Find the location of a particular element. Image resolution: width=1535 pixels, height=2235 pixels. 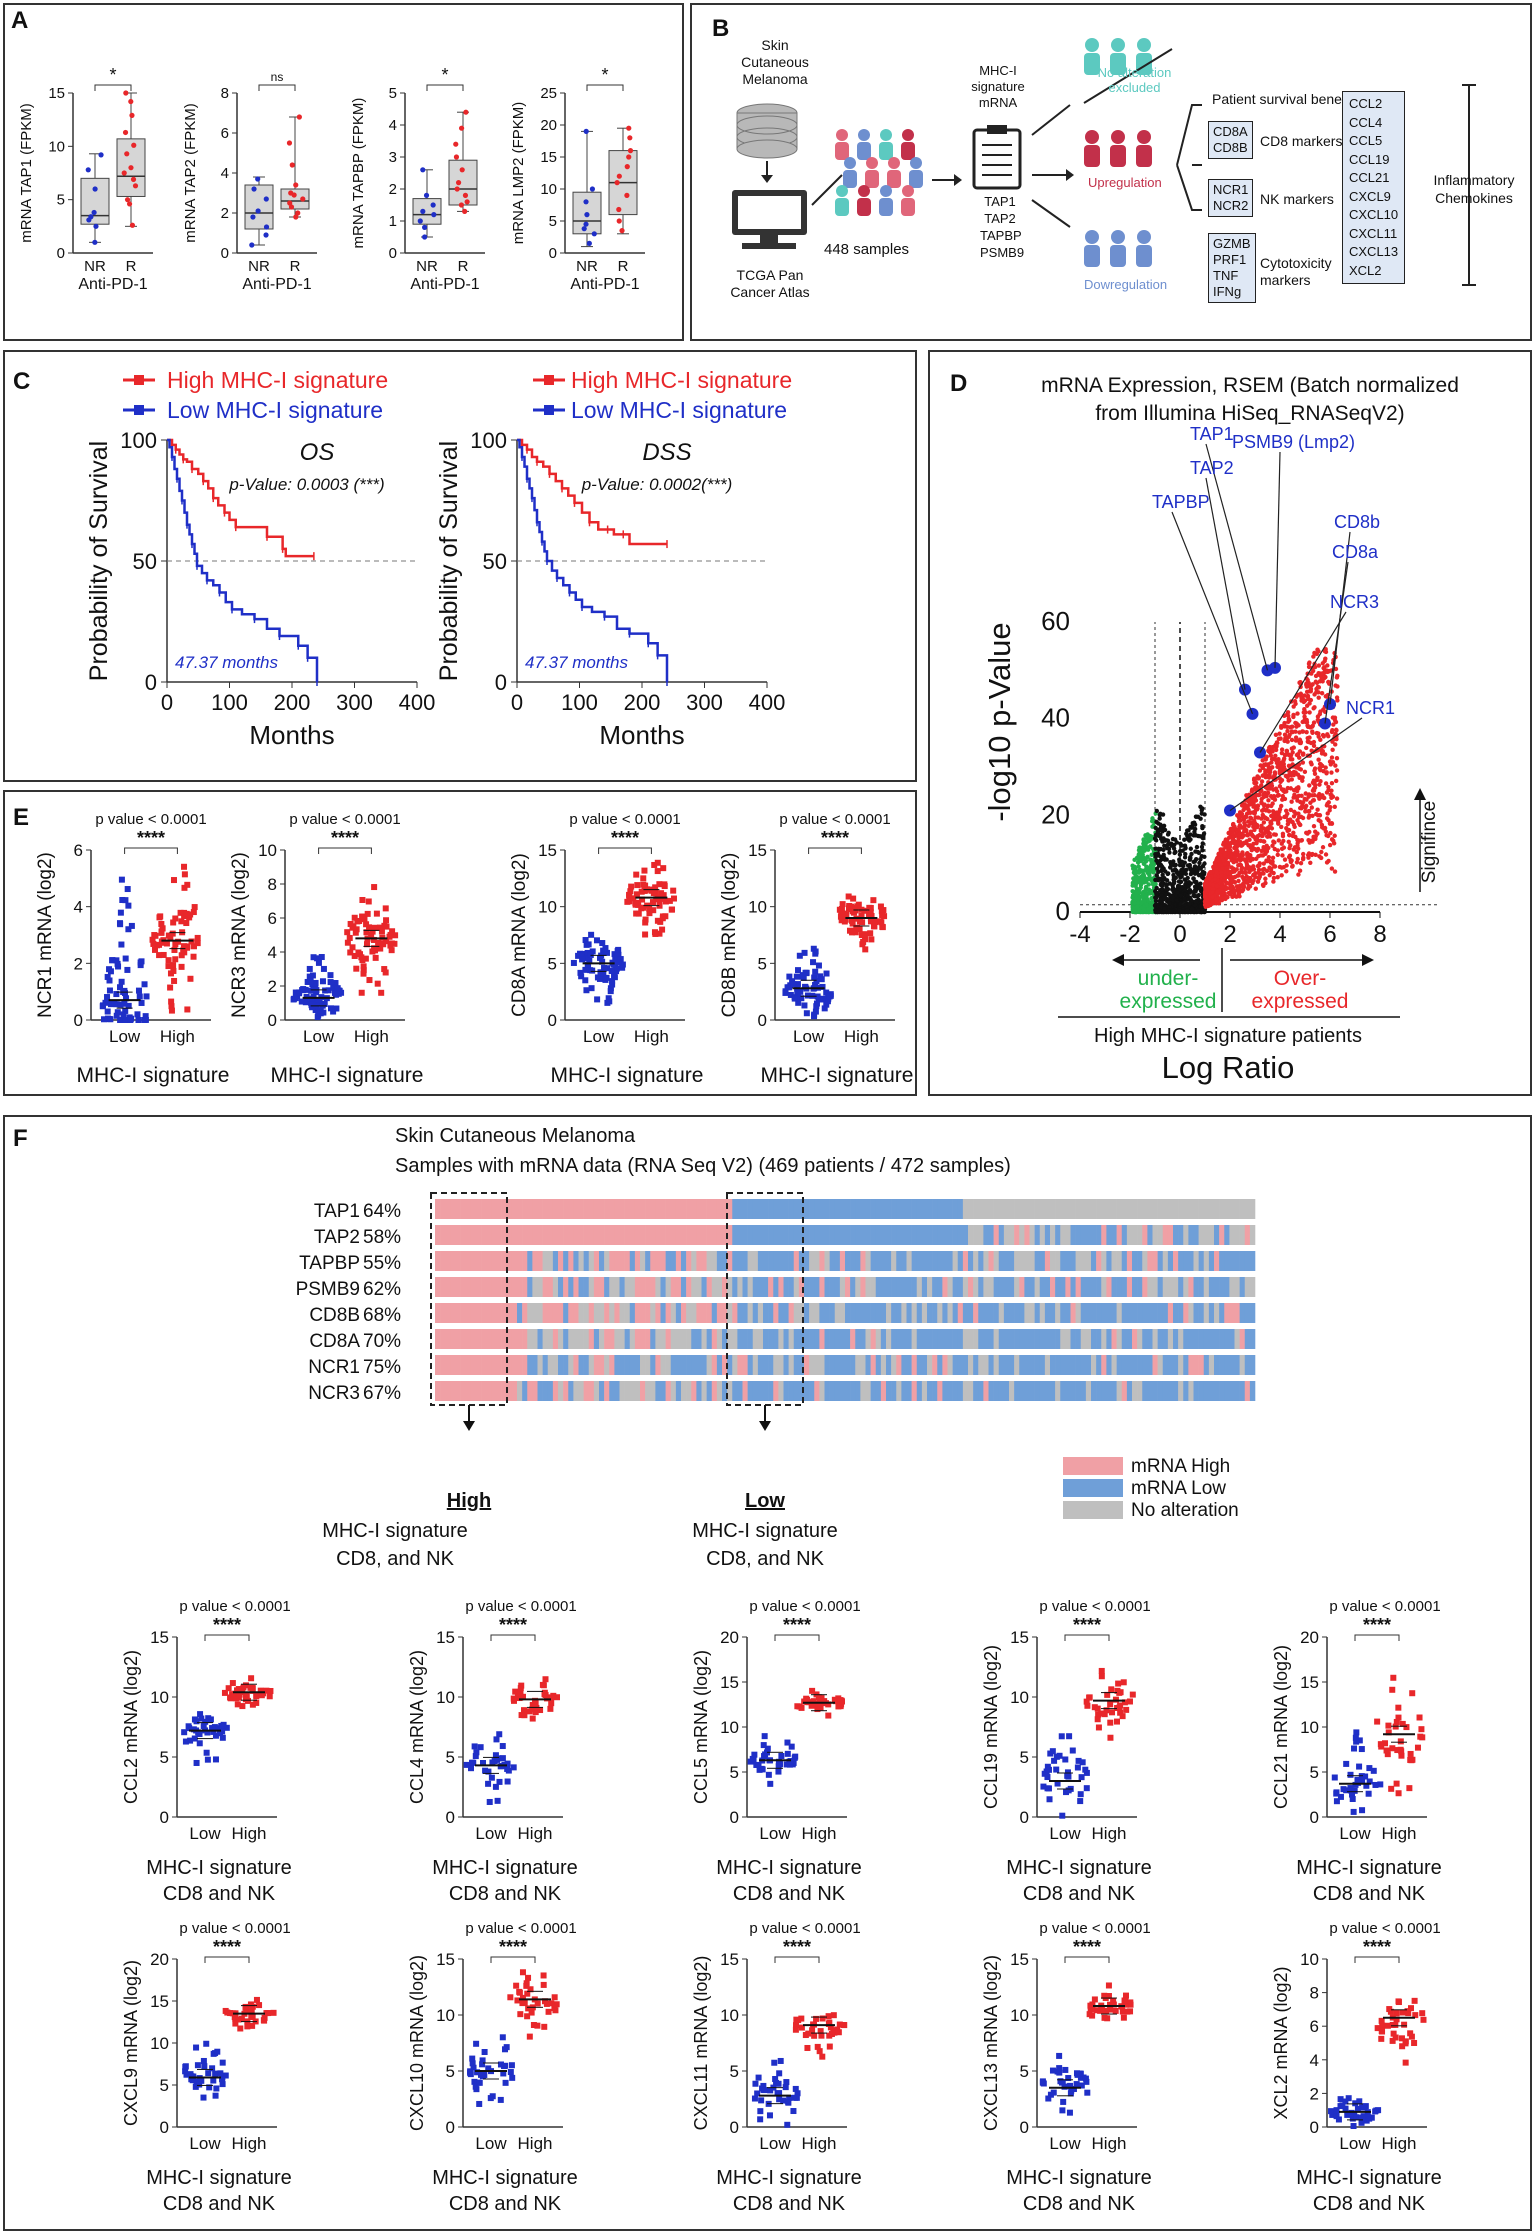

y-tick-label: 15 is located at coordinates (547, 850).